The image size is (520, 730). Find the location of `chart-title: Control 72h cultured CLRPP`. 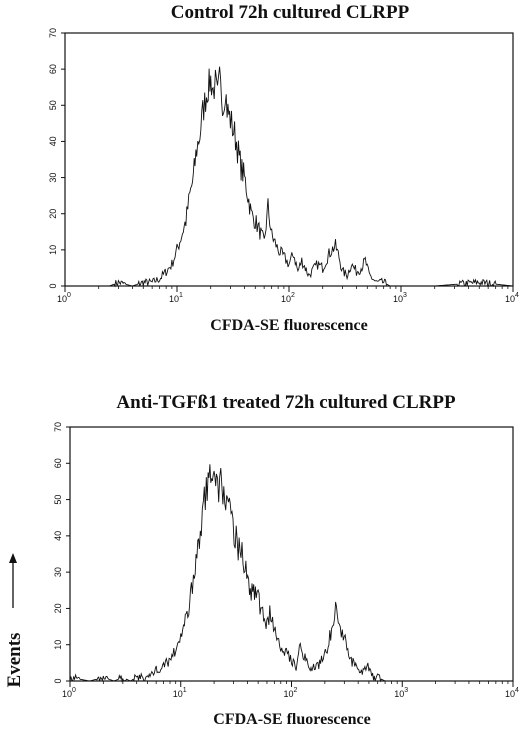

chart-title: Control 72h cultured CLRPP is located at coordinates (290, 12).